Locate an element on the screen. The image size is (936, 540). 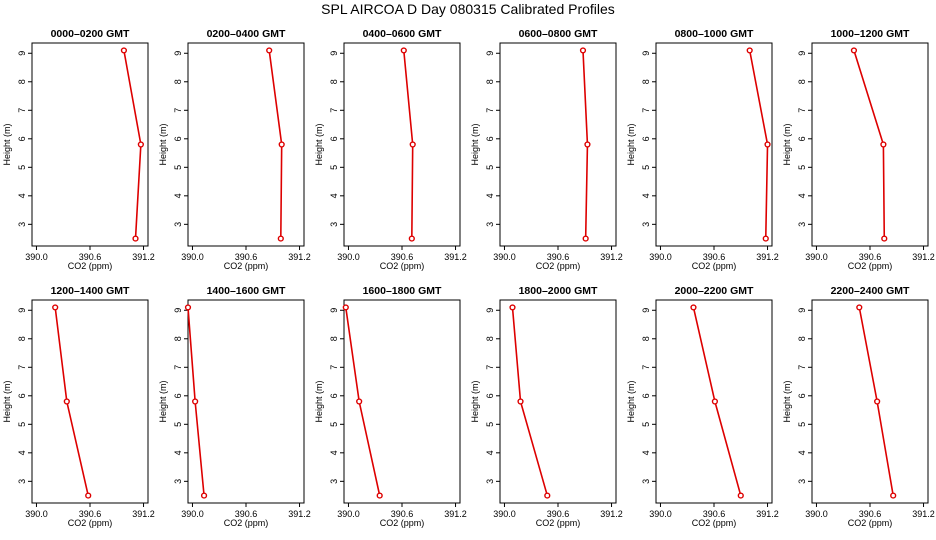
panel-title: 1800–2000 GMT is located at coordinates (558, 291).